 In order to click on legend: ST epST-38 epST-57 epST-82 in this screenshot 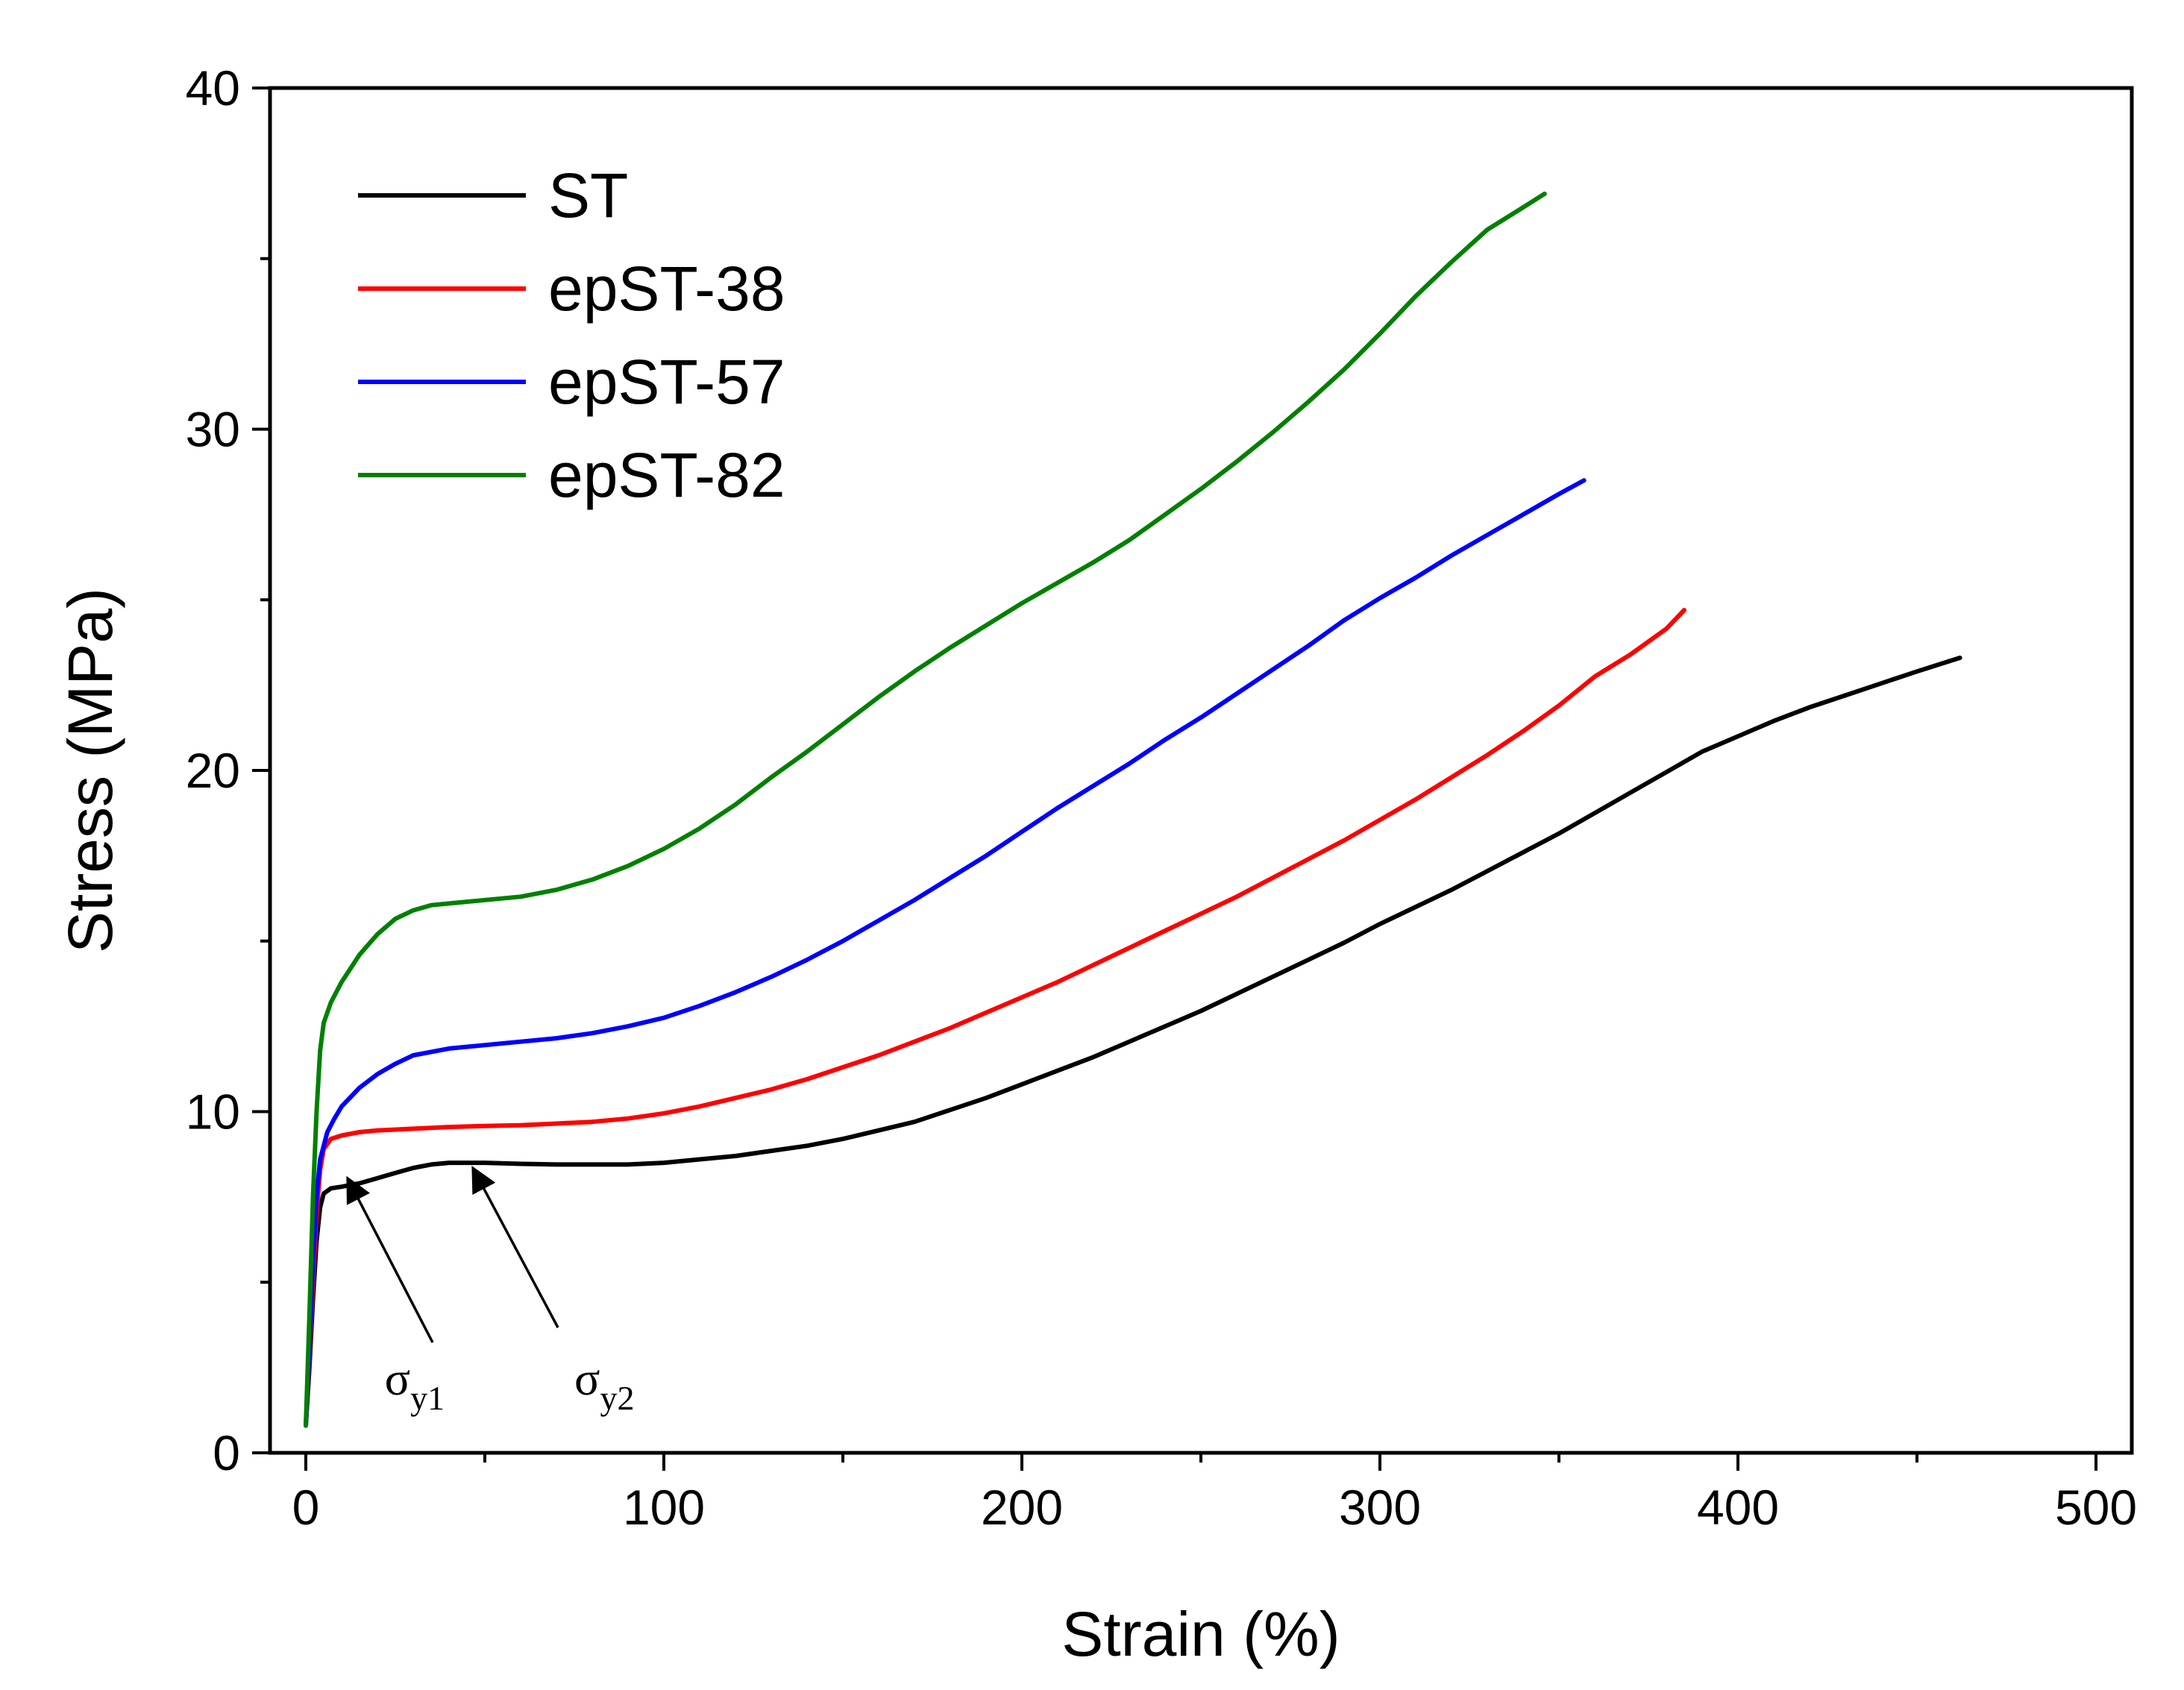, I will do `click(571, 335)`.